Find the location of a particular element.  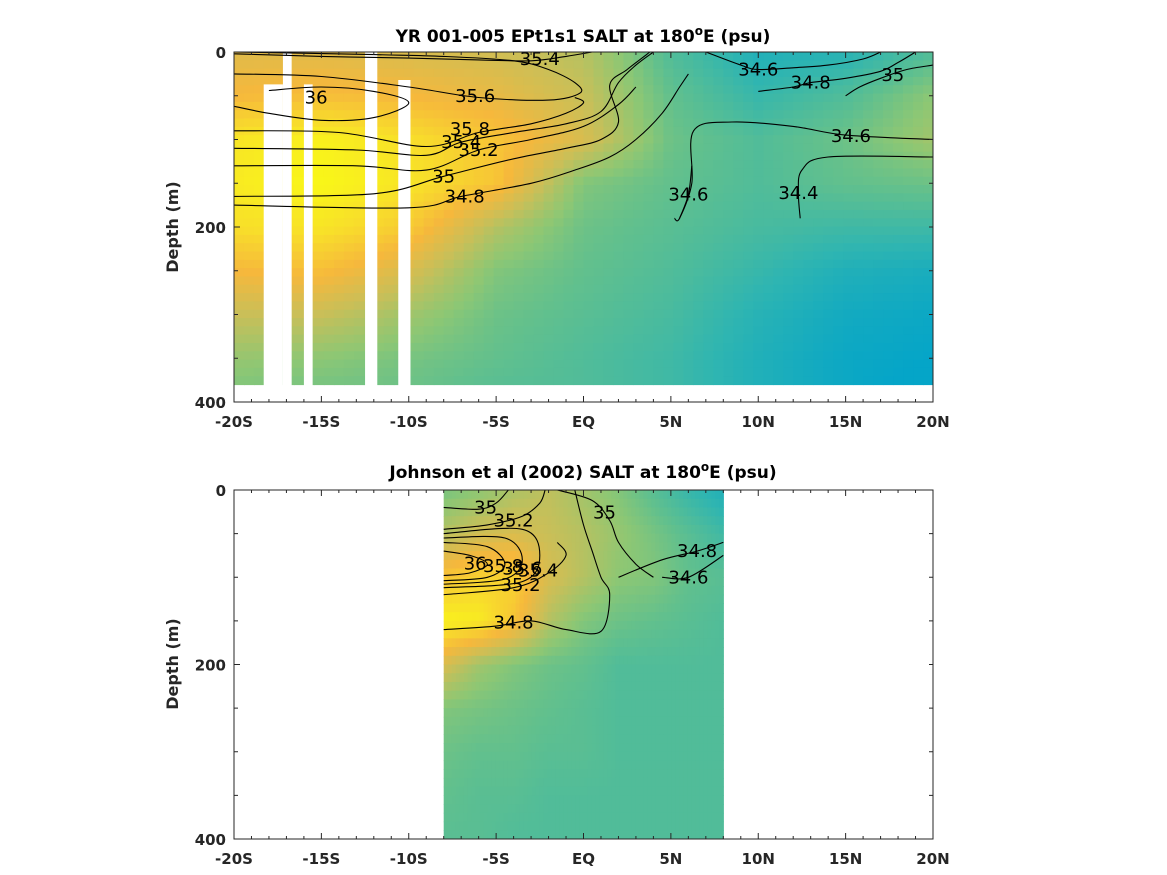

x-tick-label: -15S is located at coordinates (321, 422).